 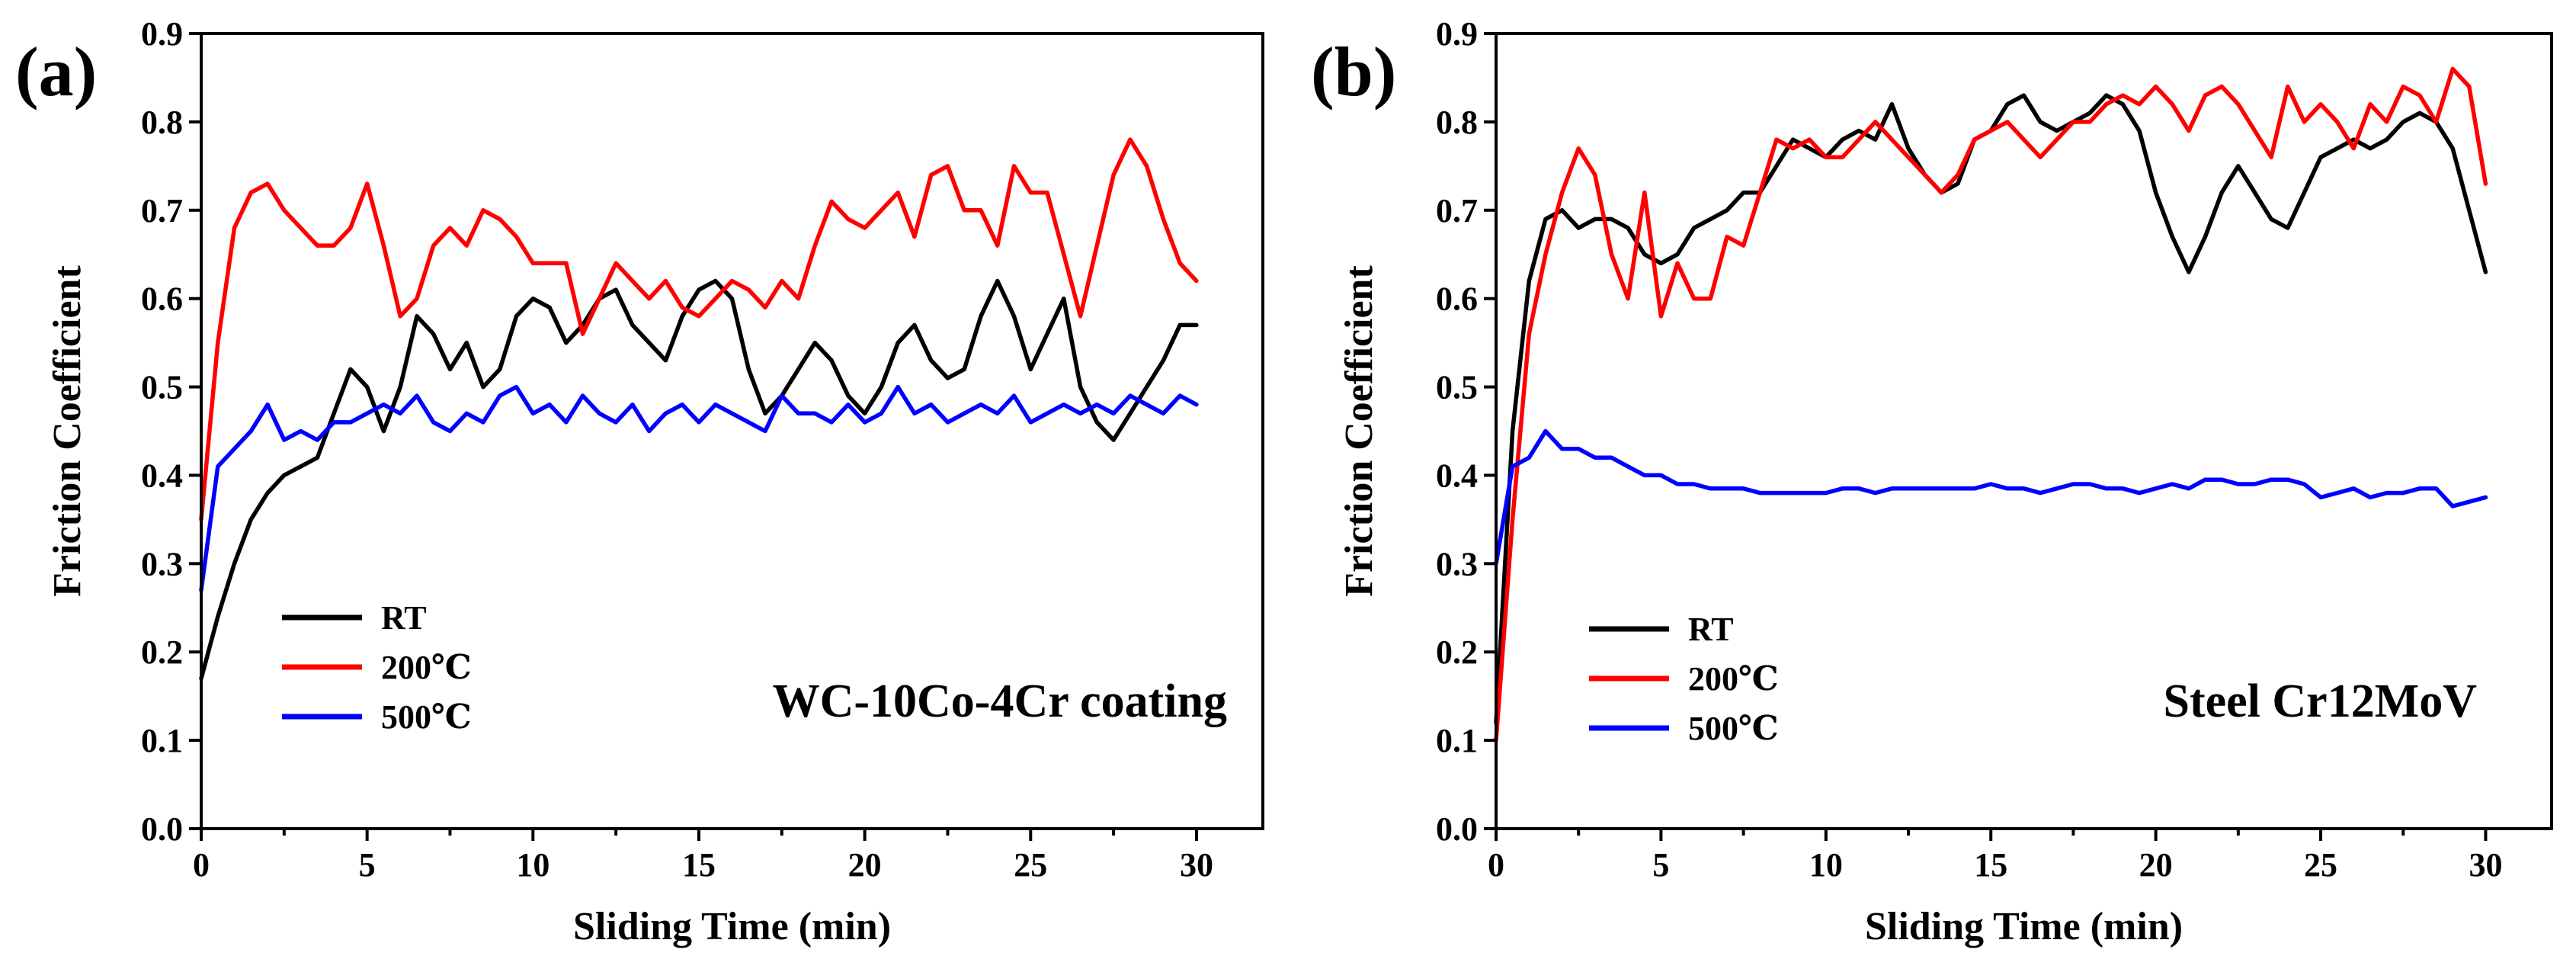 I want to click on chart-annotation: Steel Cr12MoV, so click(x=2321, y=701).